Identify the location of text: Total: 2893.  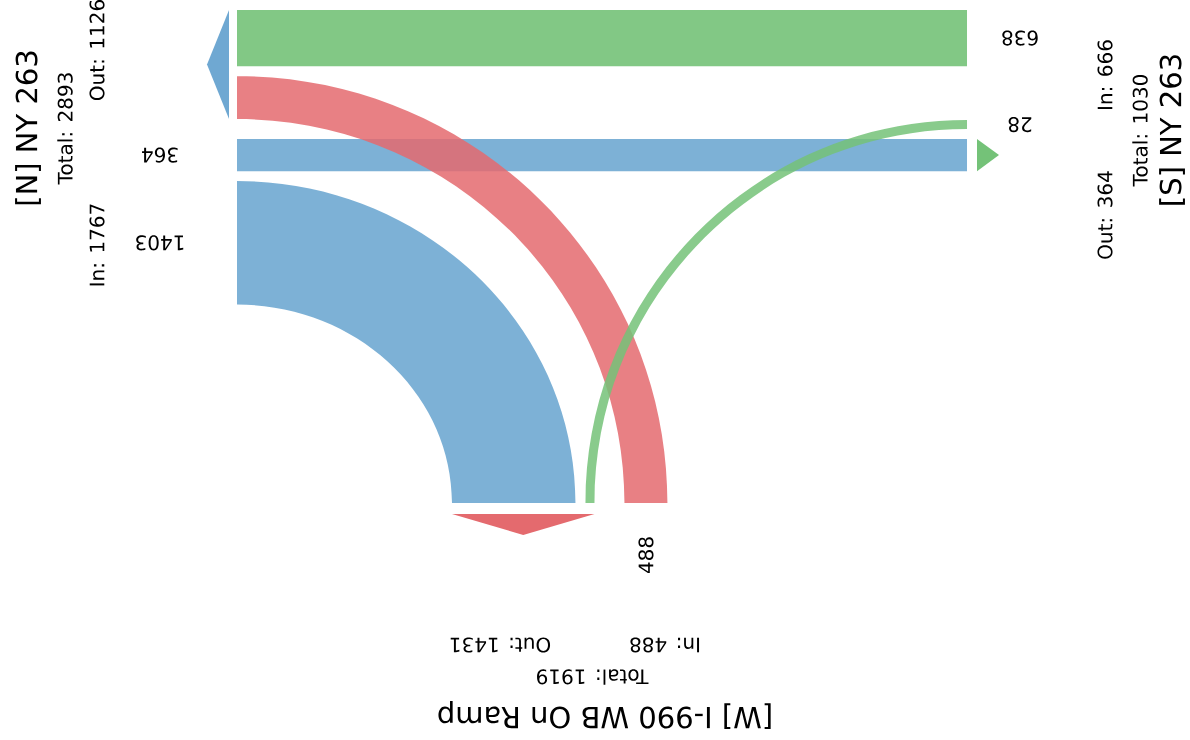
(65, 129).